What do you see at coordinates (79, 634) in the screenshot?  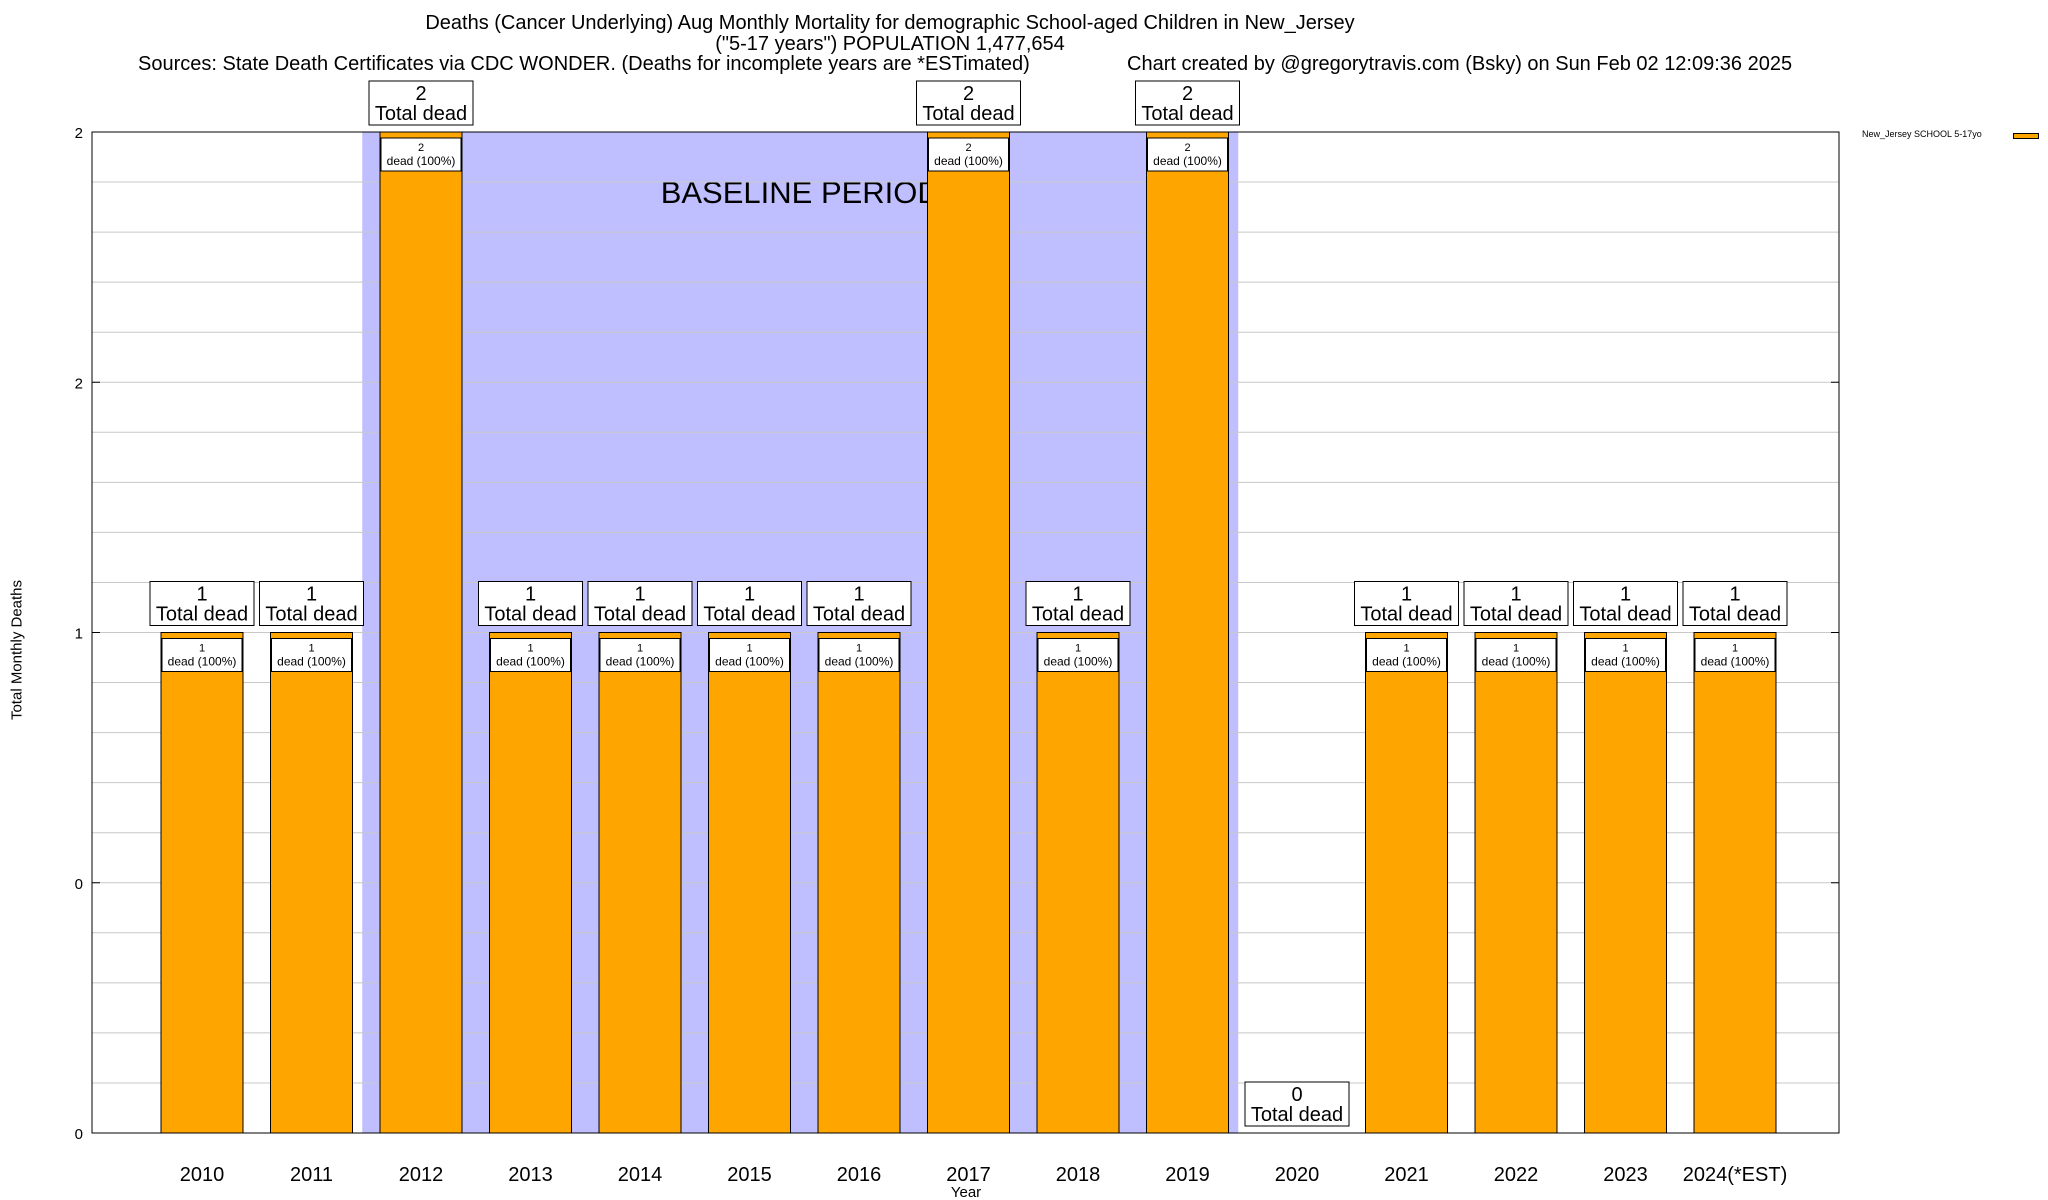 I see `y-tick-label: 1` at bounding box center [79, 634].